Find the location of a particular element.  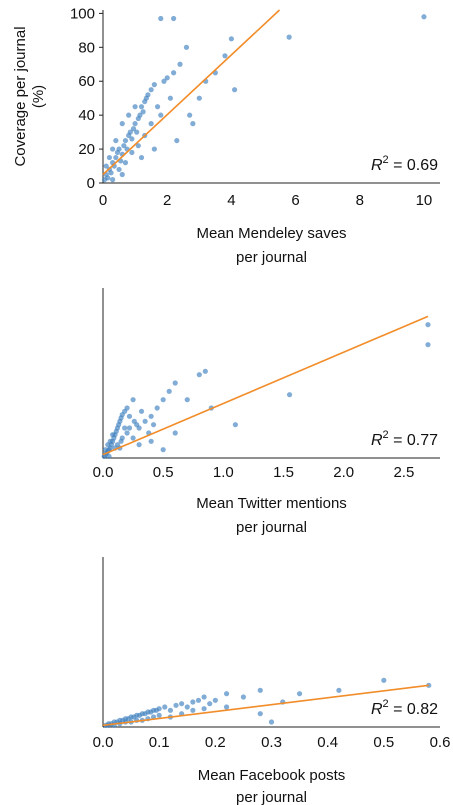

y-tick-label: 0 is located at coordinates (91, 183).